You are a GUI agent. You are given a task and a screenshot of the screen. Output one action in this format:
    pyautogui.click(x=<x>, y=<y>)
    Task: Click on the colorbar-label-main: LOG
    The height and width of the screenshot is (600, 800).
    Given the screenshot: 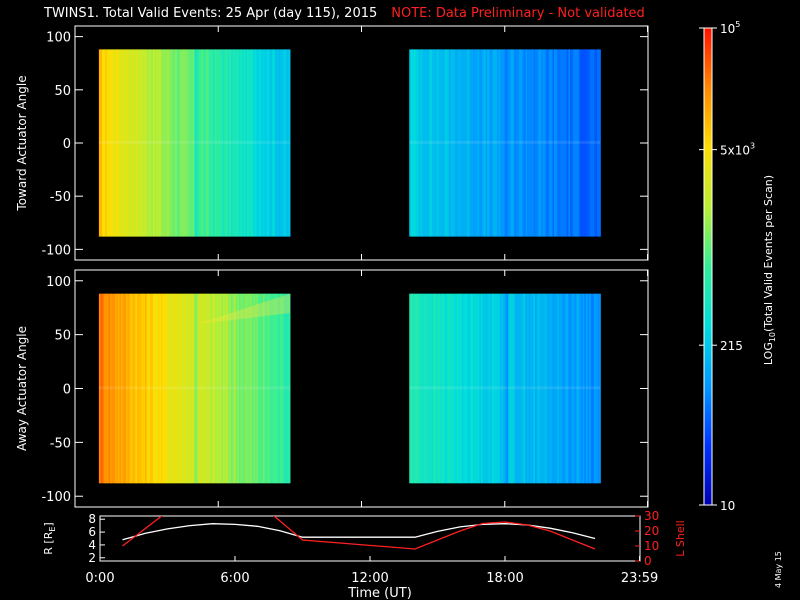 What is the action you would take?
    pyautogui.click(x=768, y=353)
    